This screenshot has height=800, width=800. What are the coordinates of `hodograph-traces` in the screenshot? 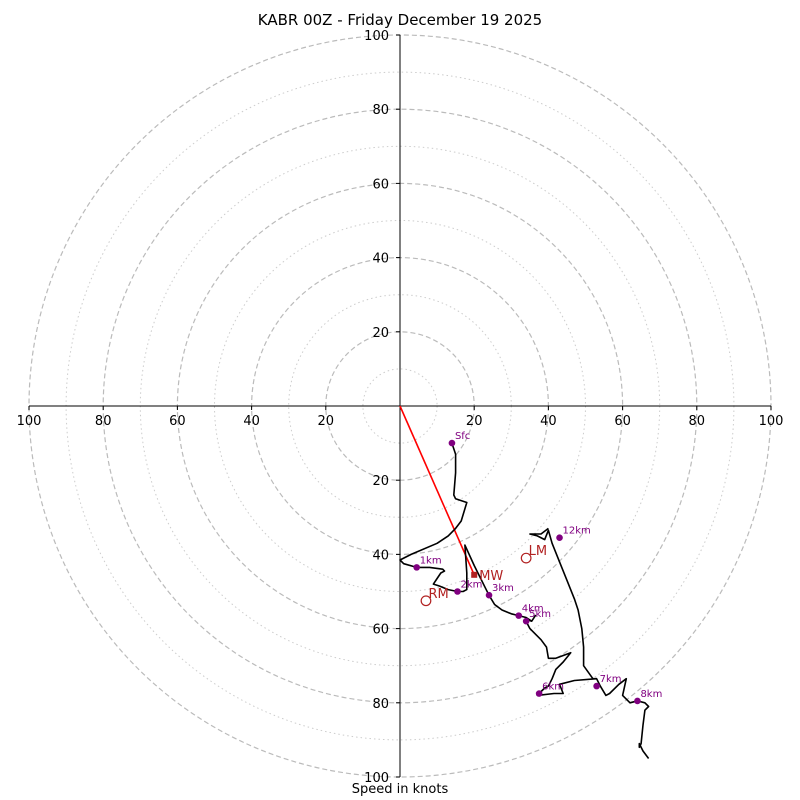 It's located at (524, 582).